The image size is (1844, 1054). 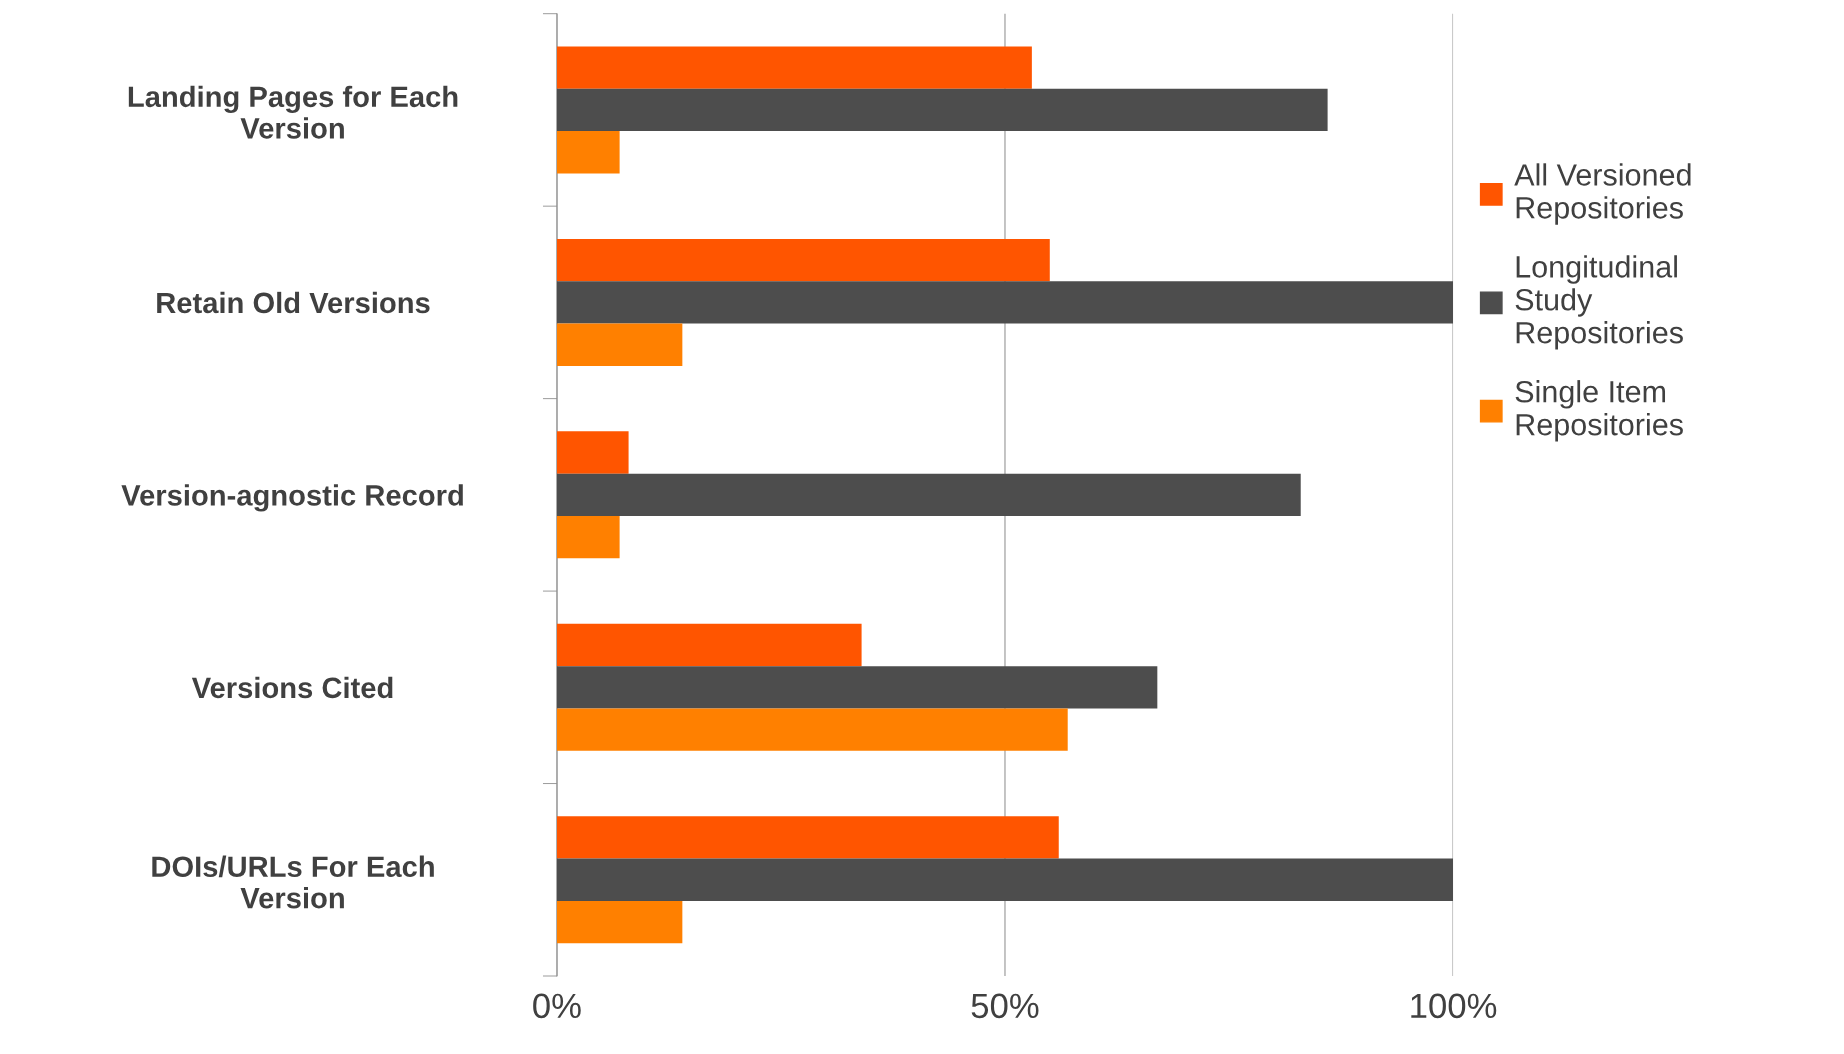 What do you see at coordinates (293, 302) in the screenshot?
I see `y-tick-label: Retain Old Versions` at bounding box center [293, 302].